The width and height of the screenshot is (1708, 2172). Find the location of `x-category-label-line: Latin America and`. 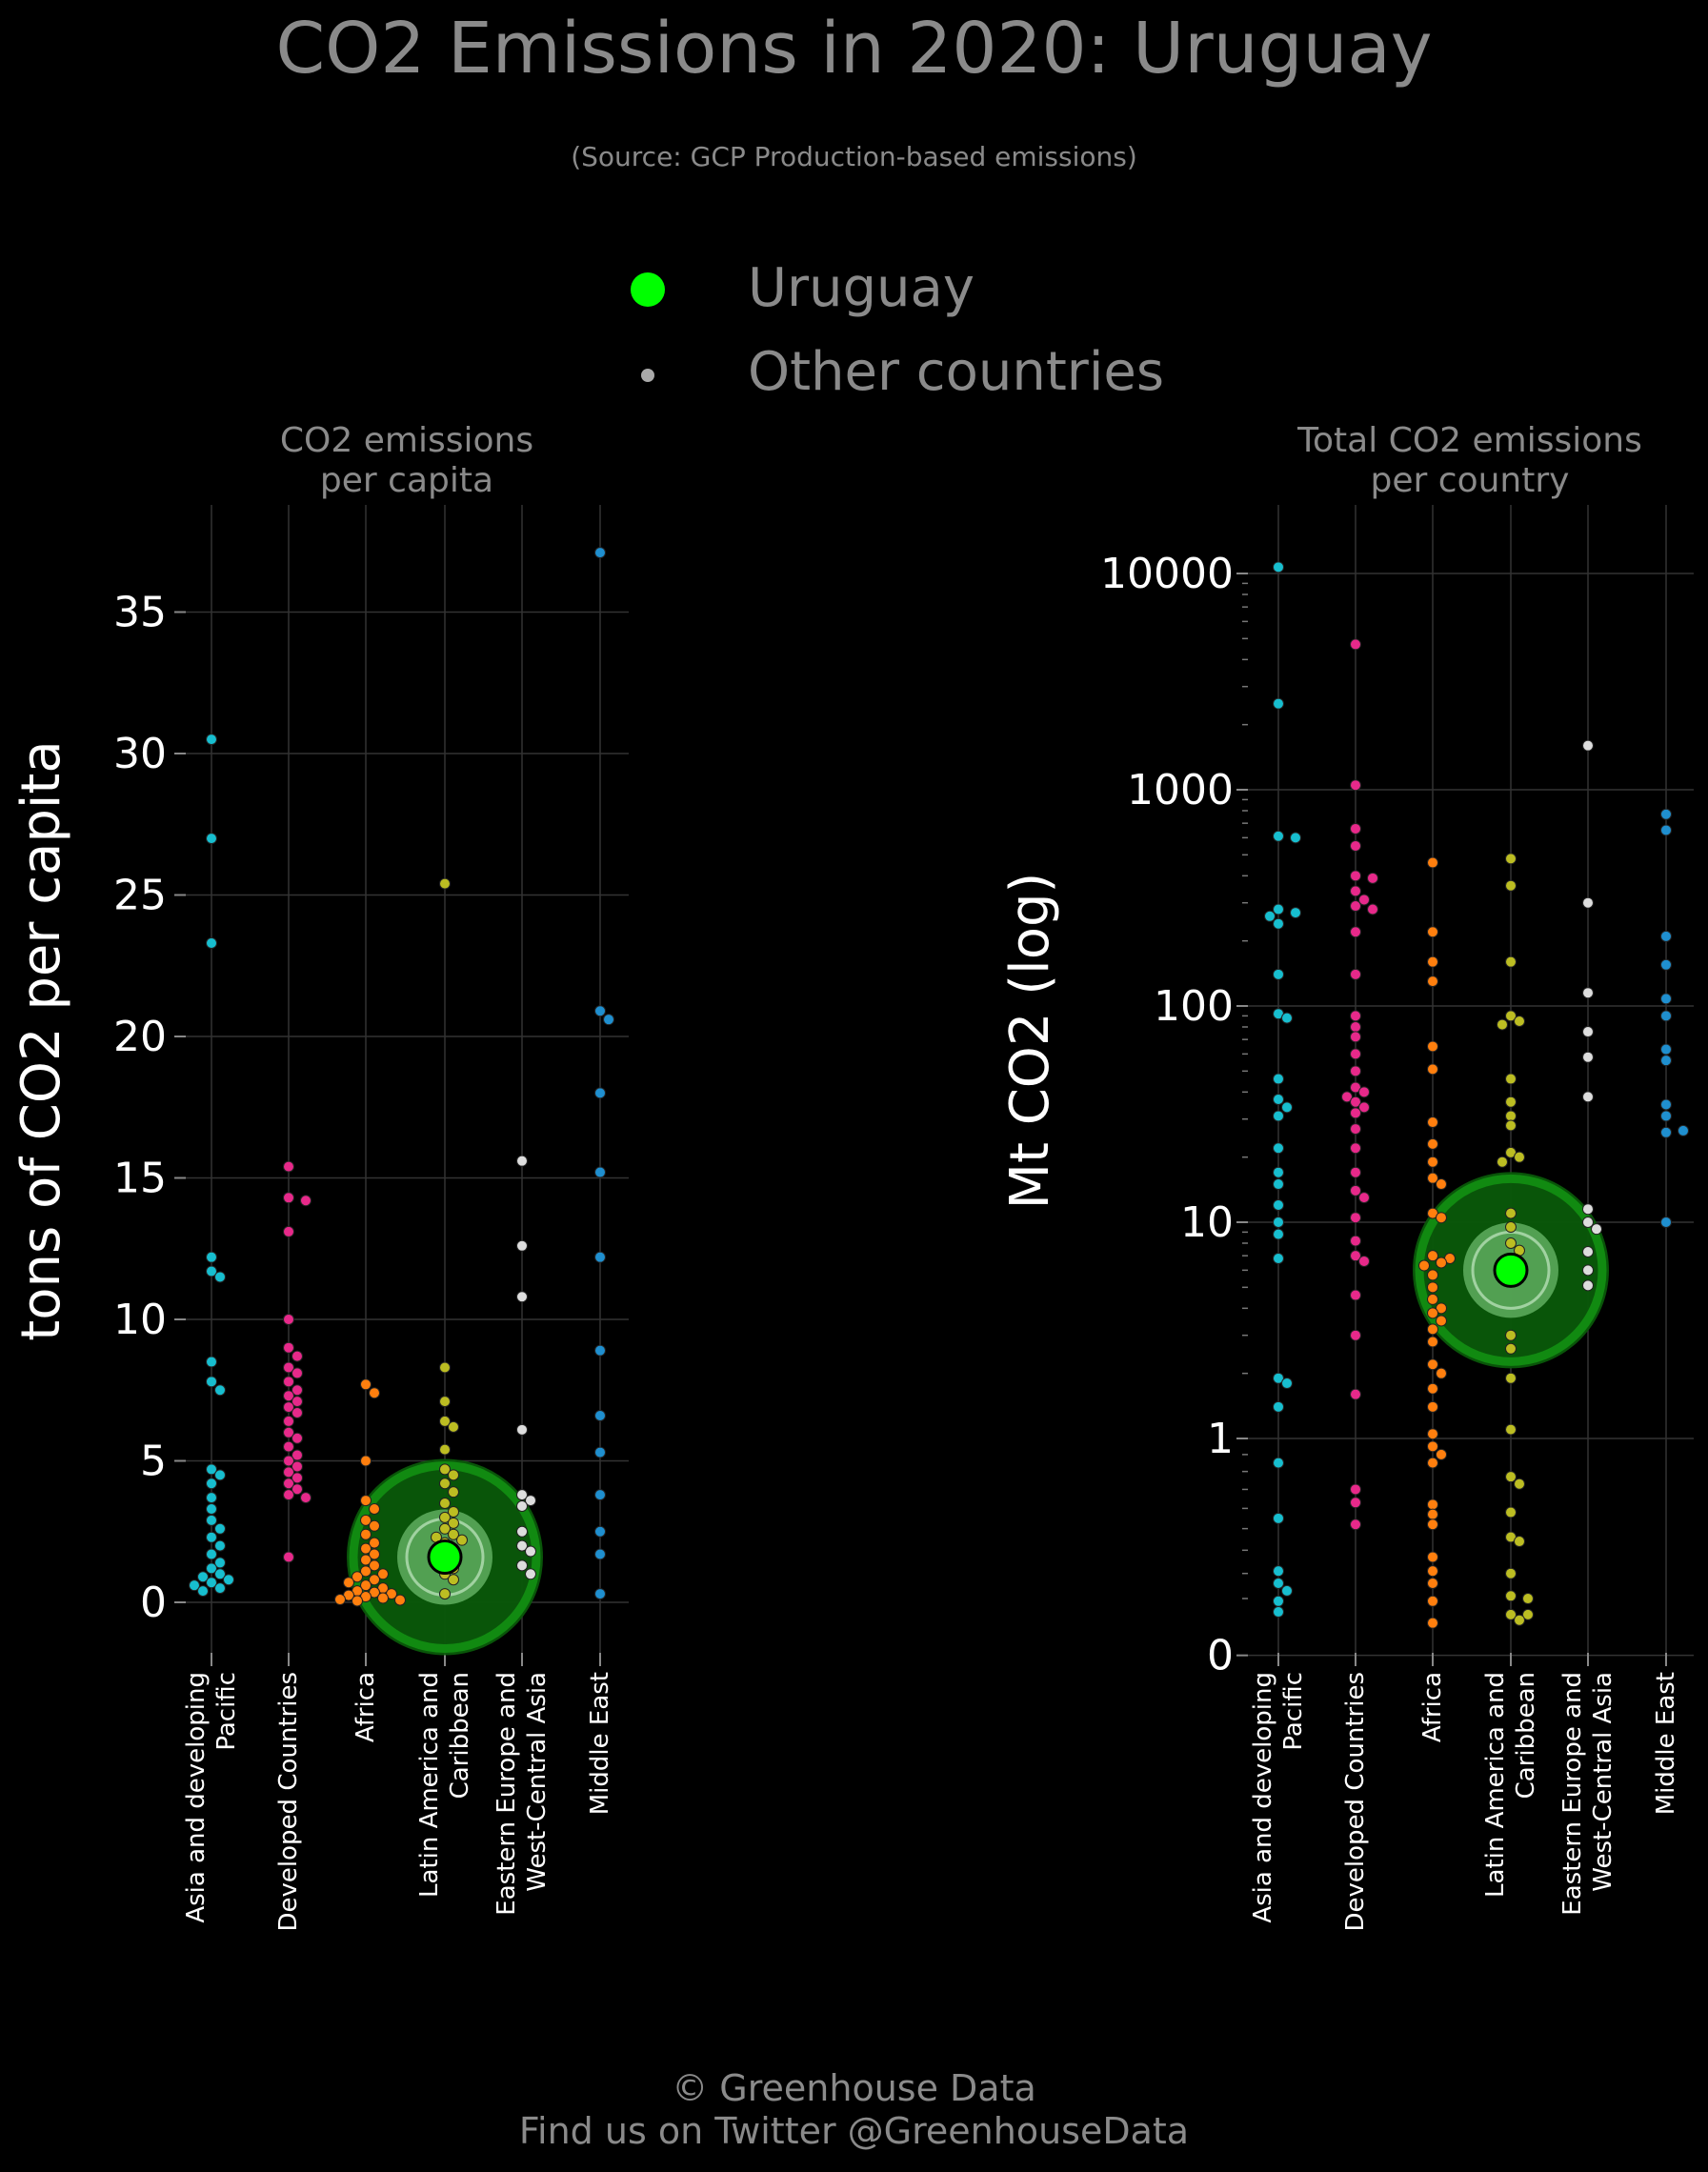

x-category-label-line: Latin America and is located at coordinates (430, 1785).